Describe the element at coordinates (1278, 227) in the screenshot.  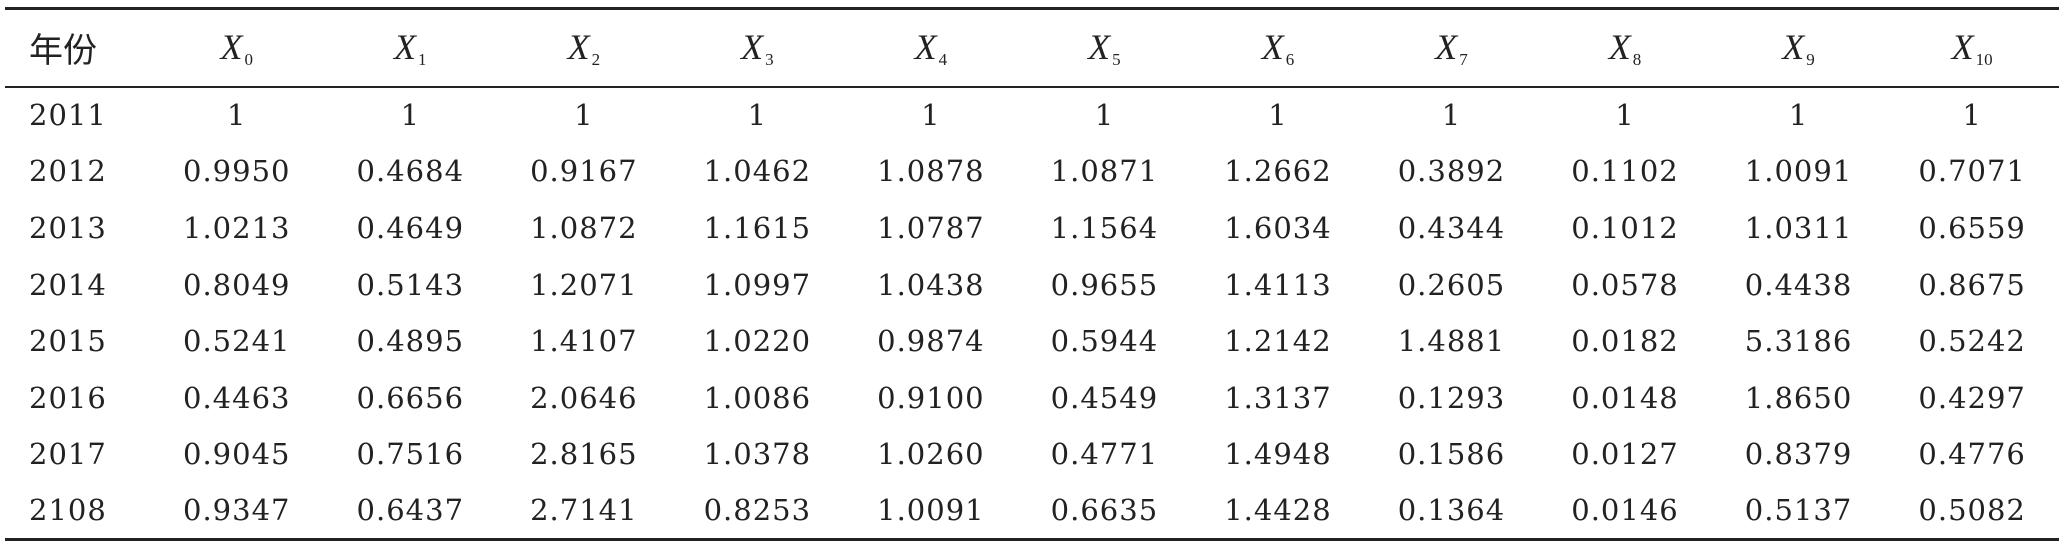
I see `value-cell: 1.6034` at that location.